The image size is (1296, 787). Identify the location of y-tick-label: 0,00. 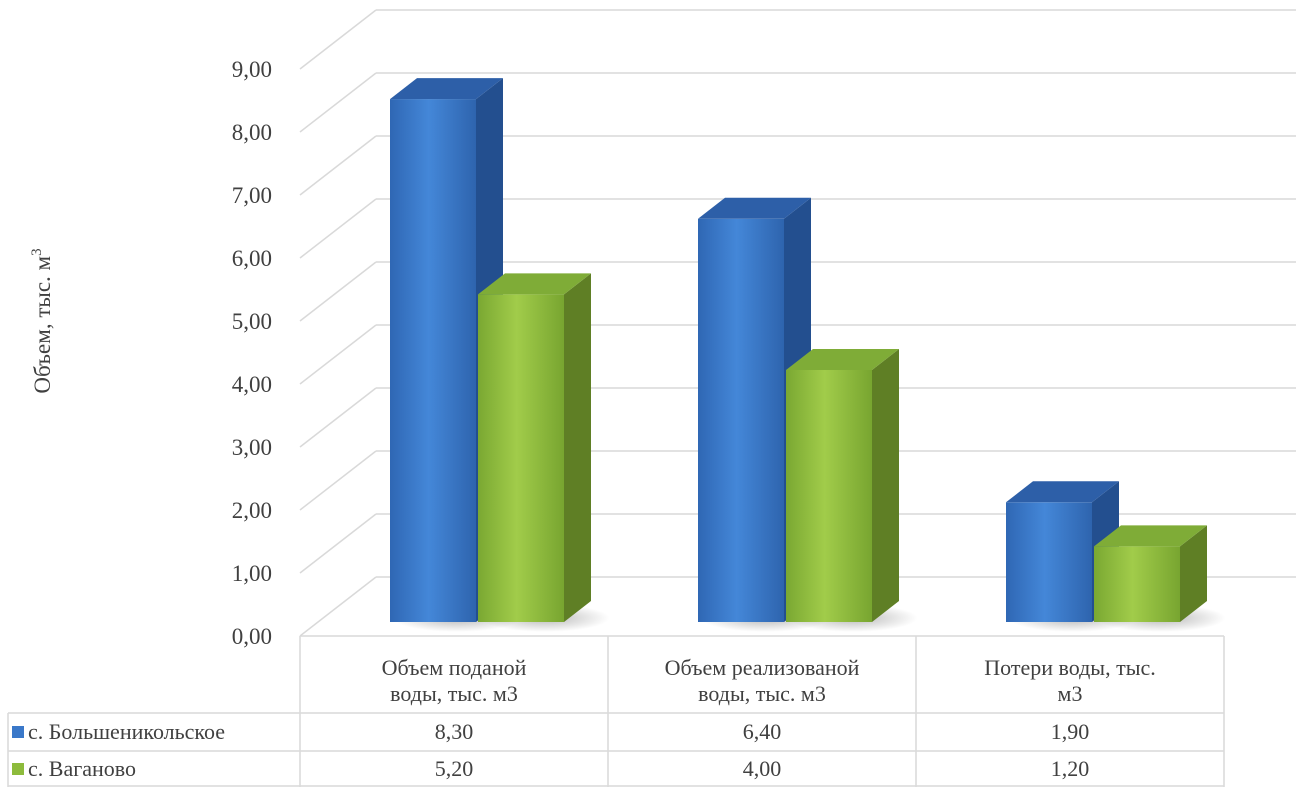
(252, 636).